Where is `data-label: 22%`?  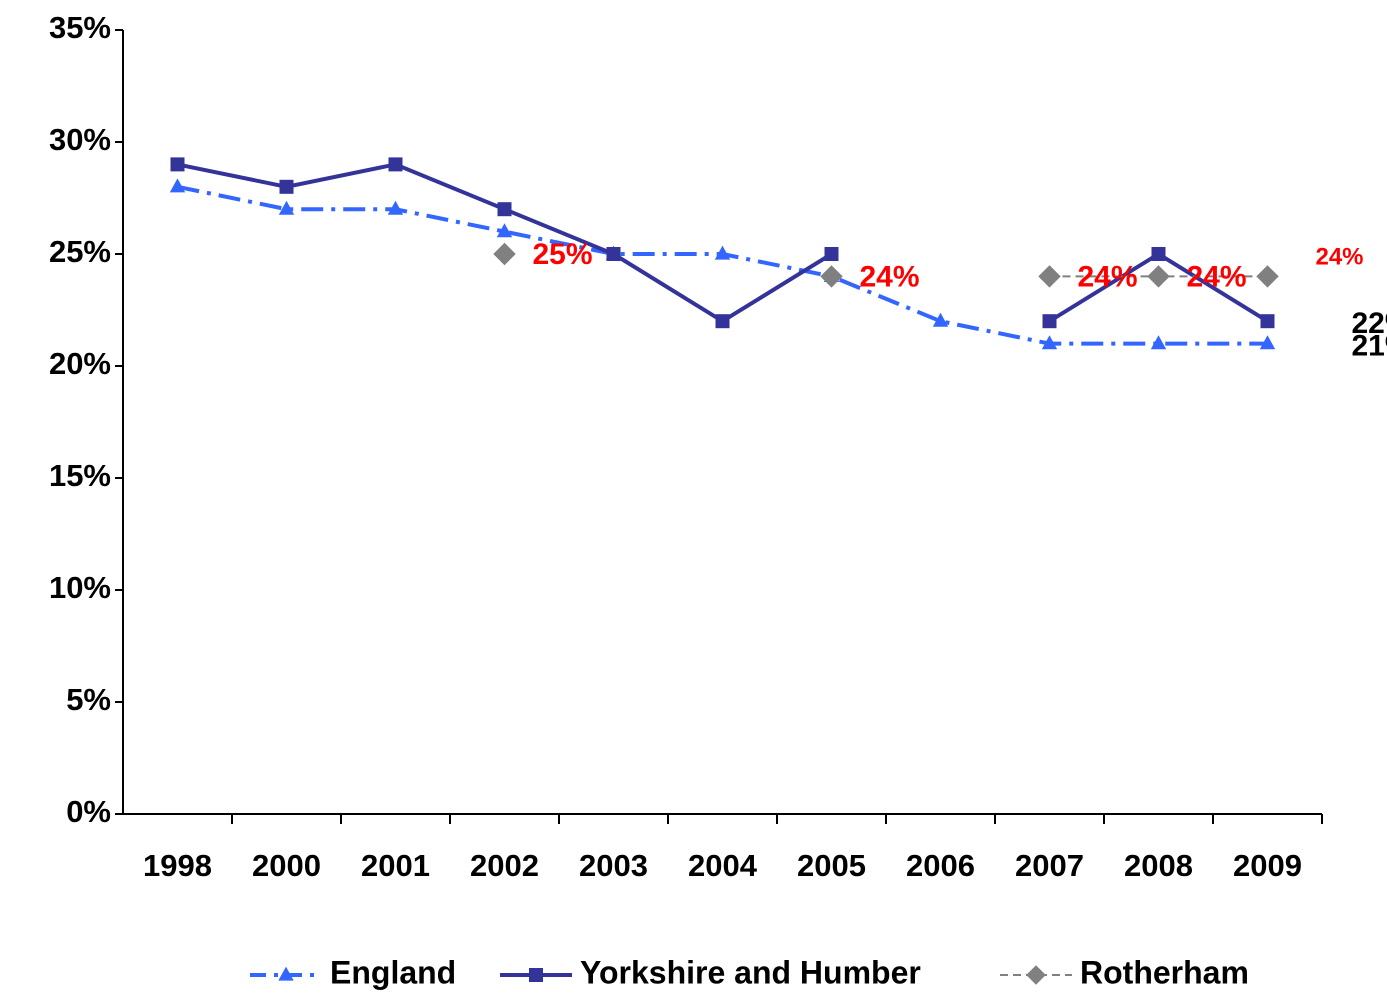
data-label: 22% is located at coordinates (1369, 323).